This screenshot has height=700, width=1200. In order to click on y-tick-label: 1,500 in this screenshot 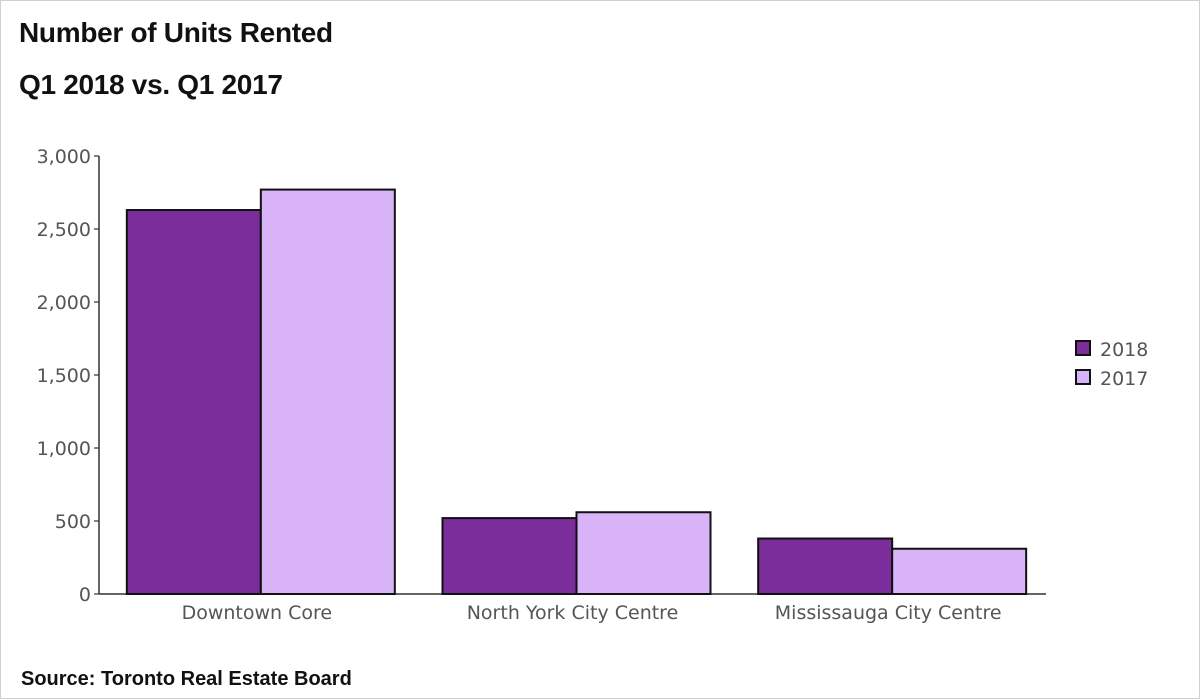, I will do `click(64, 376)`.